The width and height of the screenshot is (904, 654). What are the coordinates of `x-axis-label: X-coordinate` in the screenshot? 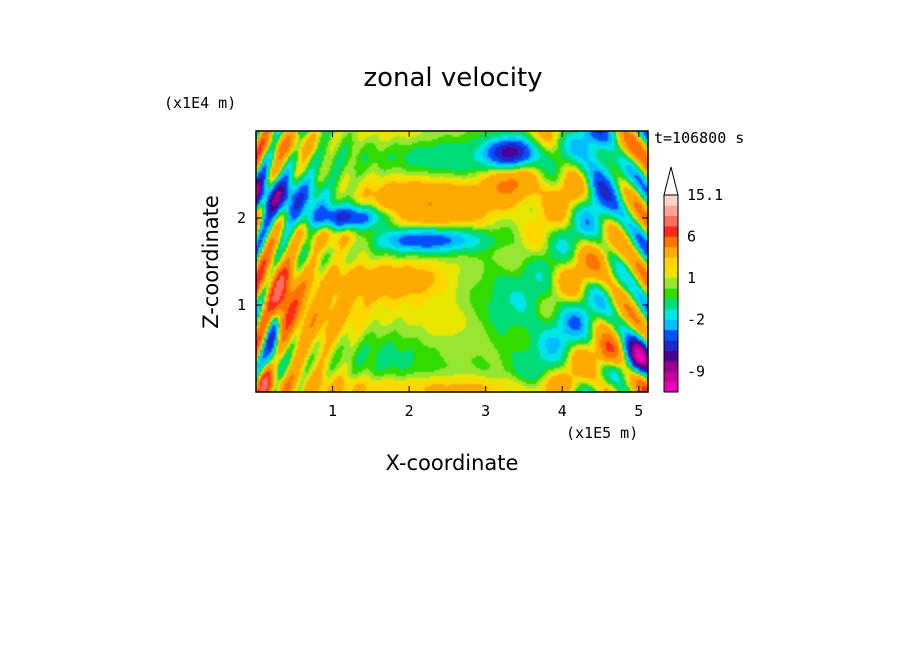 It's located at (452, 463).